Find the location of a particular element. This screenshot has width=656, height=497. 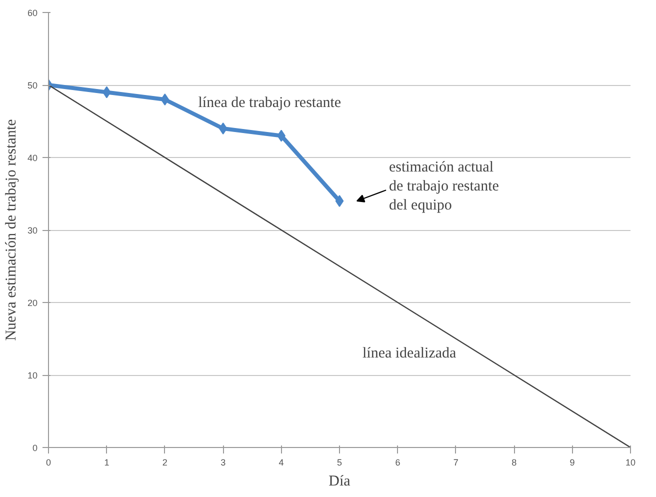

y-tick-label: 60 is located at coordinates (32, 13).